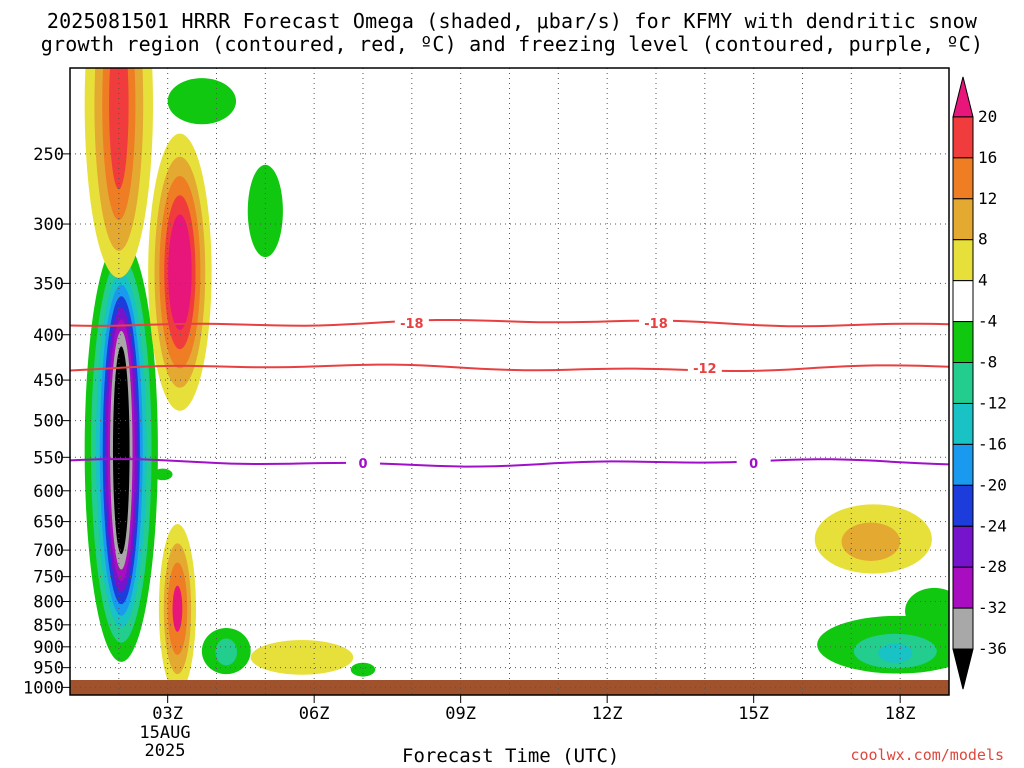 Image resolution: width=1024 pixels, height=768 pixels. What do you see at coordinates (48, 284) in the screenshot?
I see `y-tick-label-350: 350` at bounding box center [48, 284].